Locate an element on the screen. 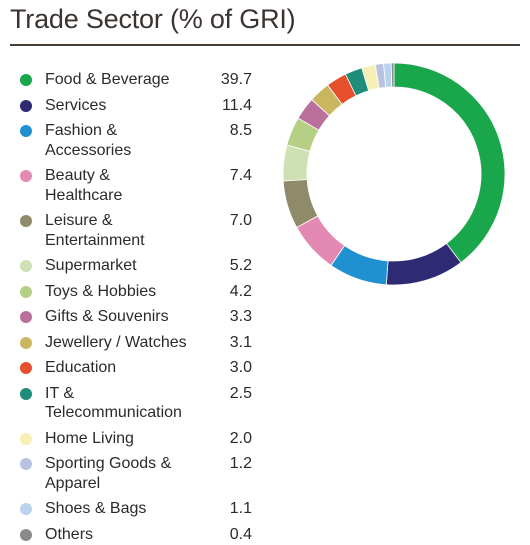  legend-label: Others is located at coordinates (69, 534).